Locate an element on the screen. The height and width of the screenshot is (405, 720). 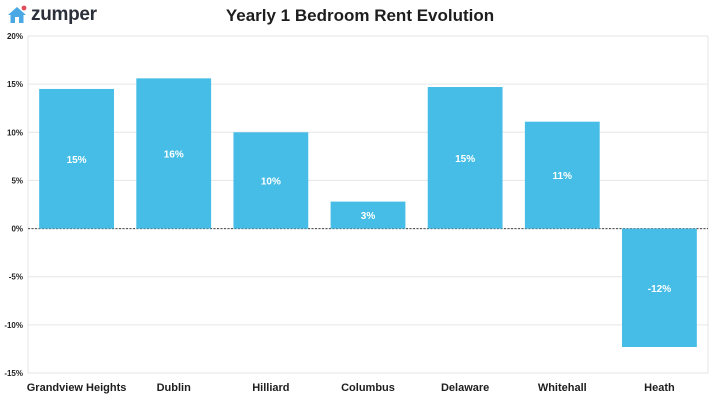
y-tick-label: 20% is located at coordinates (15, 36).